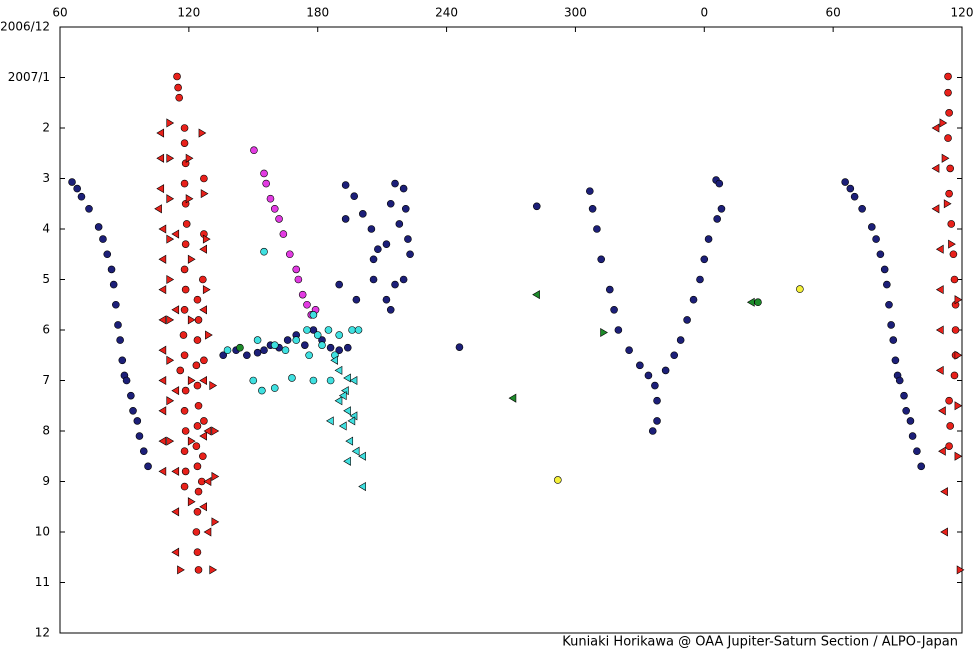 The height and width of the screenshot is (650, 980). What do you see at coordinates (46, 178) in the screenshot?
I see `y-tick-label: 3` at bounding box center [46, 178].